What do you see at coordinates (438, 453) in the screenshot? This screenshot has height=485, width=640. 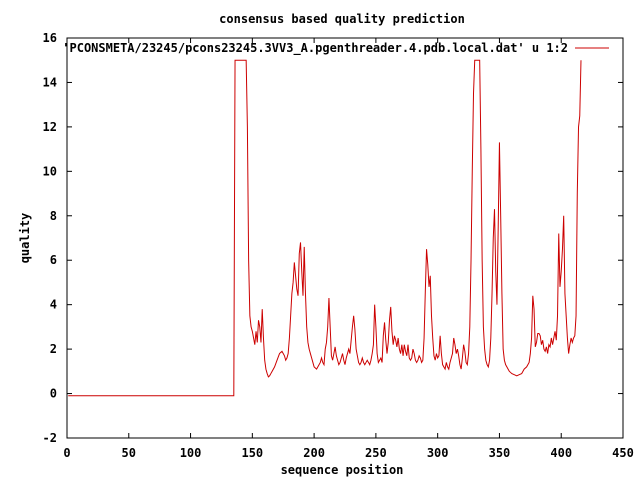 I see `x-tick-label: 300` at bounding box center [438, 453].